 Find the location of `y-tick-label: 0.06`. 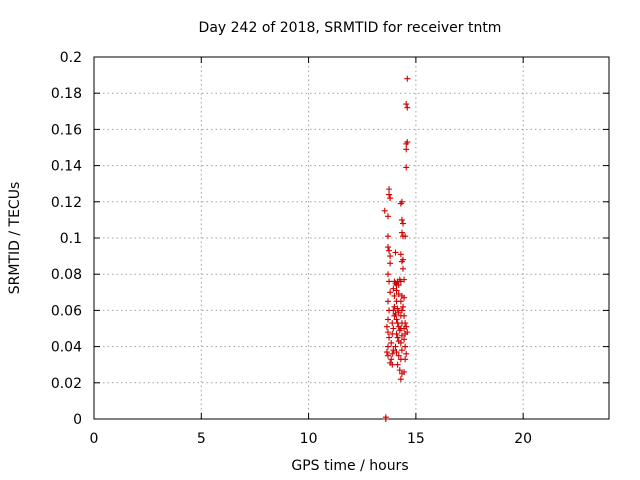

y-tick-label: 0.06 is located at coordinates (66, 311).